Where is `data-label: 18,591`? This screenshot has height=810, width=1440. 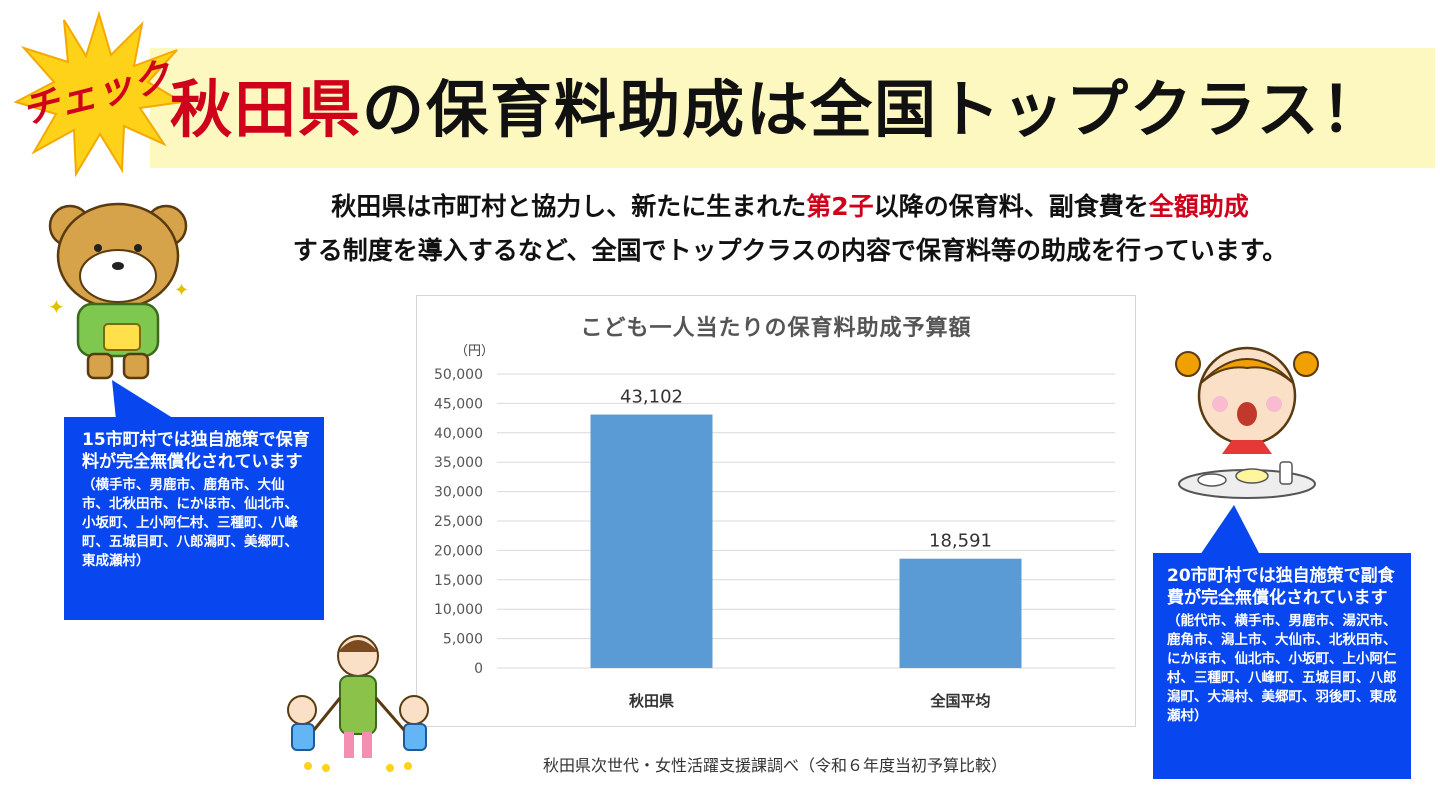
data-label: 18,591 is located at coordinates (960, 541).